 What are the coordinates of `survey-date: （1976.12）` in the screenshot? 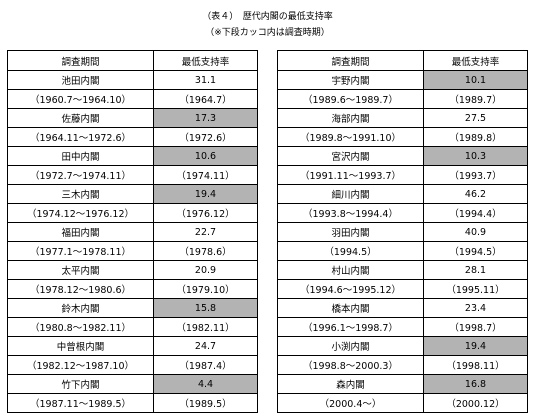 It's located at (205, 213).